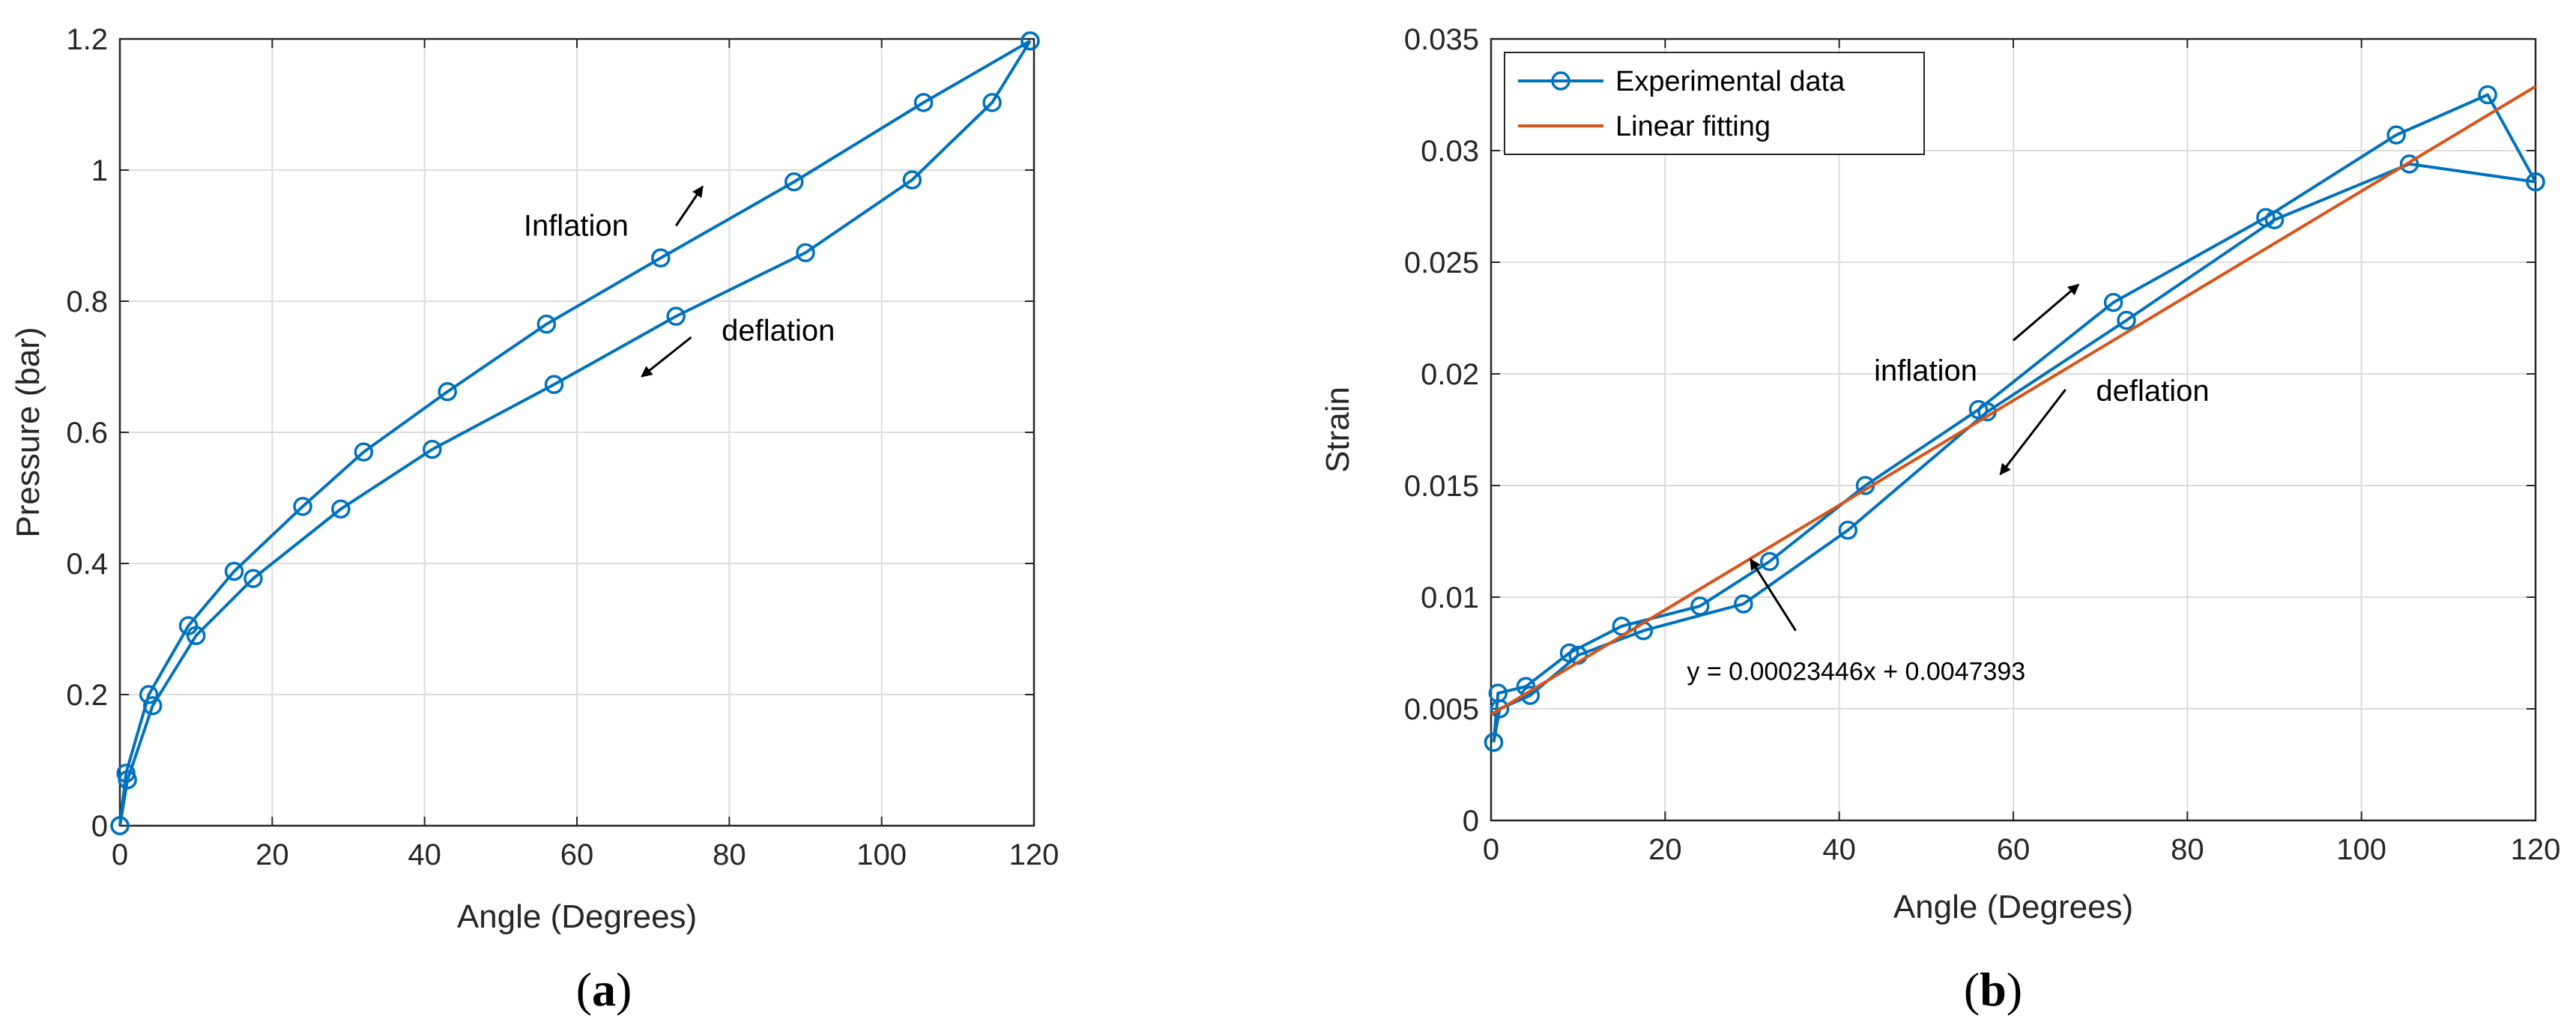 This screenshot has width=2576, height=1034. I want to click on y-tick-label: 0.005, so click(1441, 710).